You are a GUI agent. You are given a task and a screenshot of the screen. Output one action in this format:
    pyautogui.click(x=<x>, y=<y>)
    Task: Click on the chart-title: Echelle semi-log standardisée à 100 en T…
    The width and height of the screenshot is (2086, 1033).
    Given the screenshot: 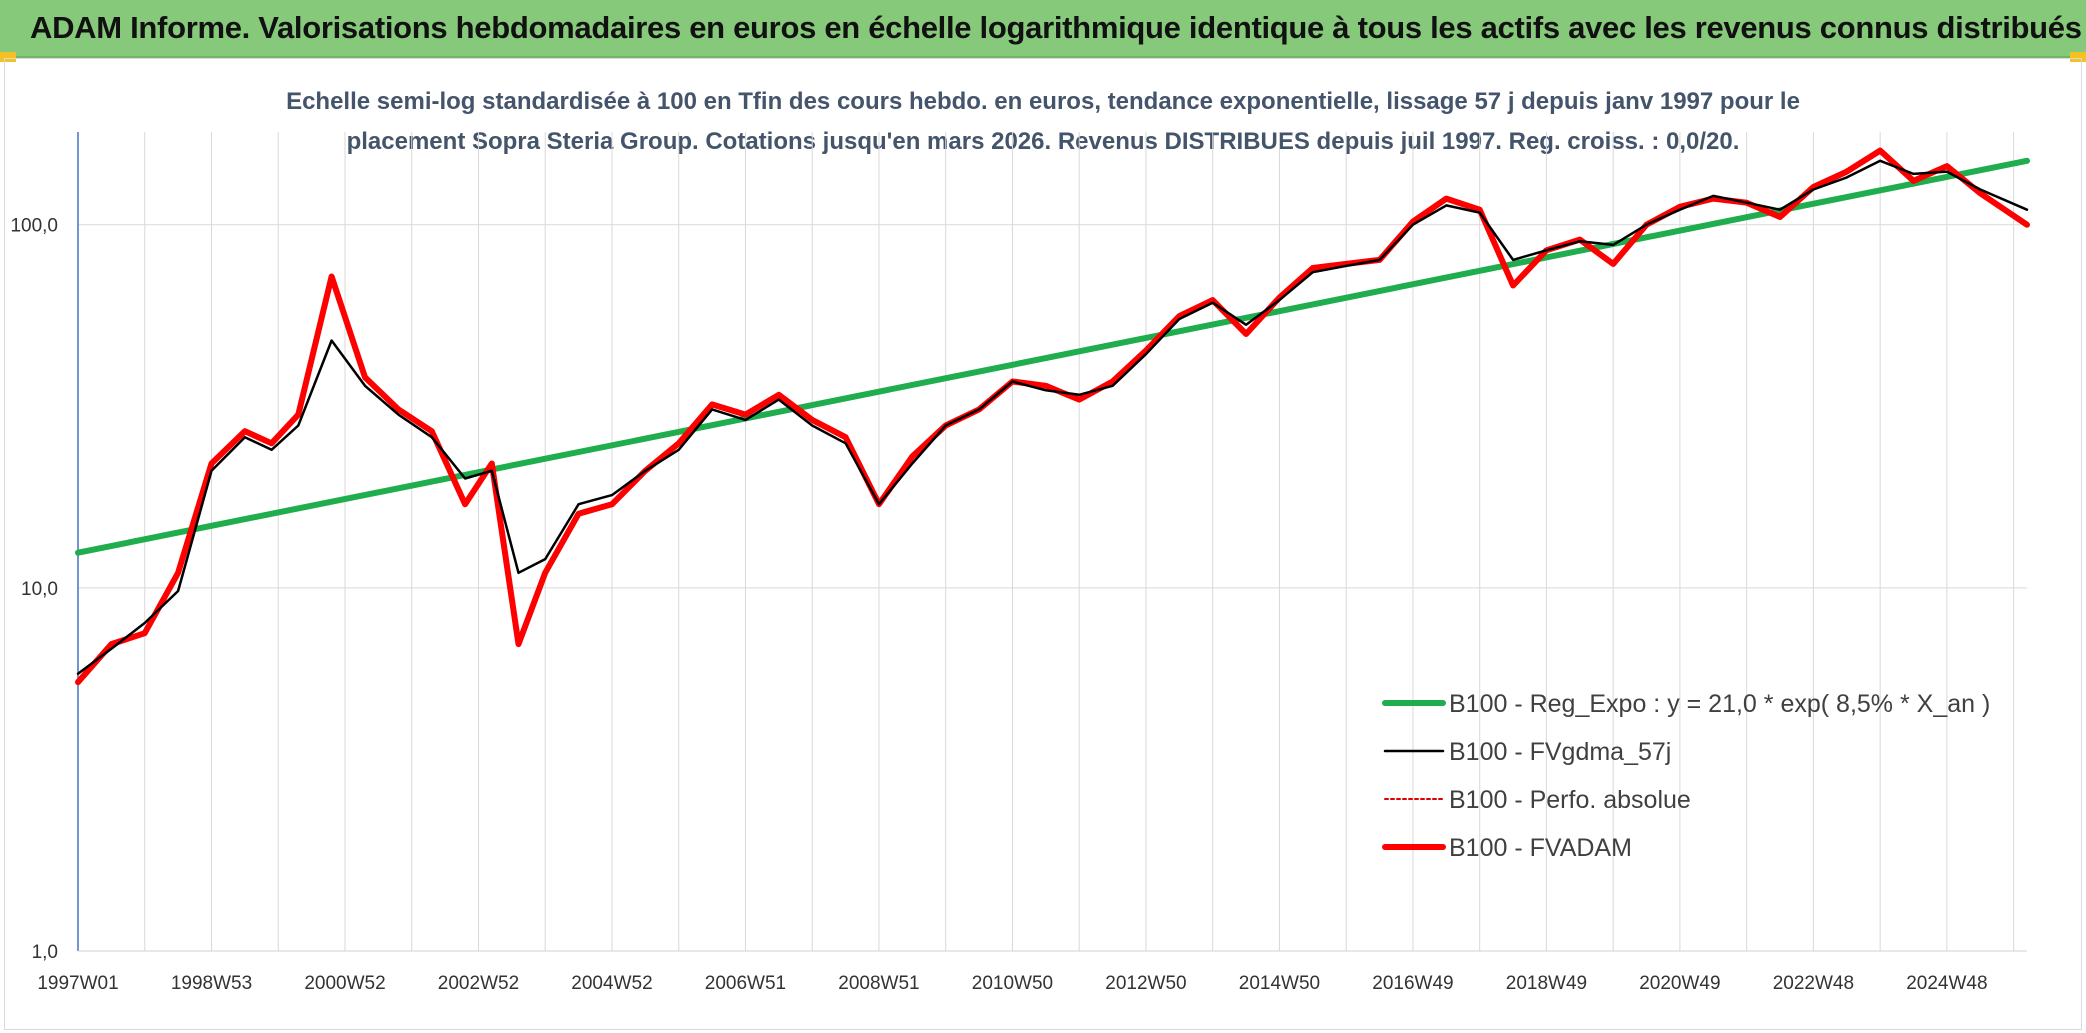 What is the action you would take?
    pyautogui.click(x=1043, y=101)
    